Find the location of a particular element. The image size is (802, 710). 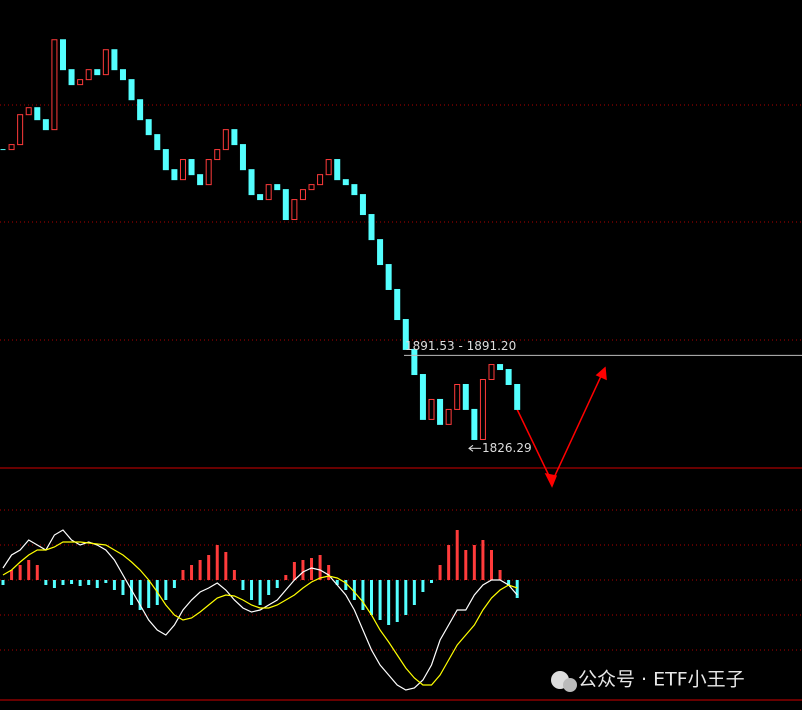

watermark-text: 公众号 · ETF小王子 is located at coordinates (661, 680).